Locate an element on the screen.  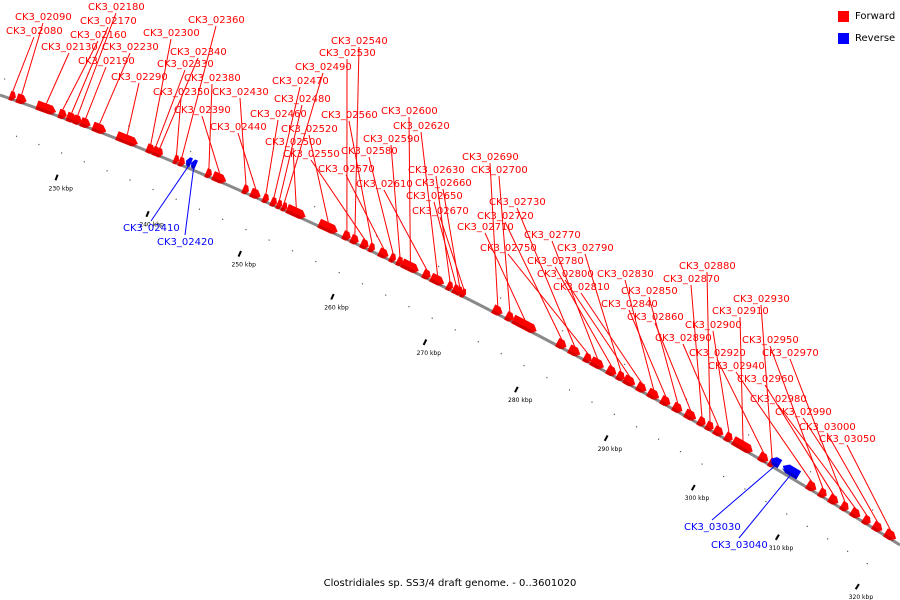
gene-label: CK3_02470 is located at coordinates (300, 81).